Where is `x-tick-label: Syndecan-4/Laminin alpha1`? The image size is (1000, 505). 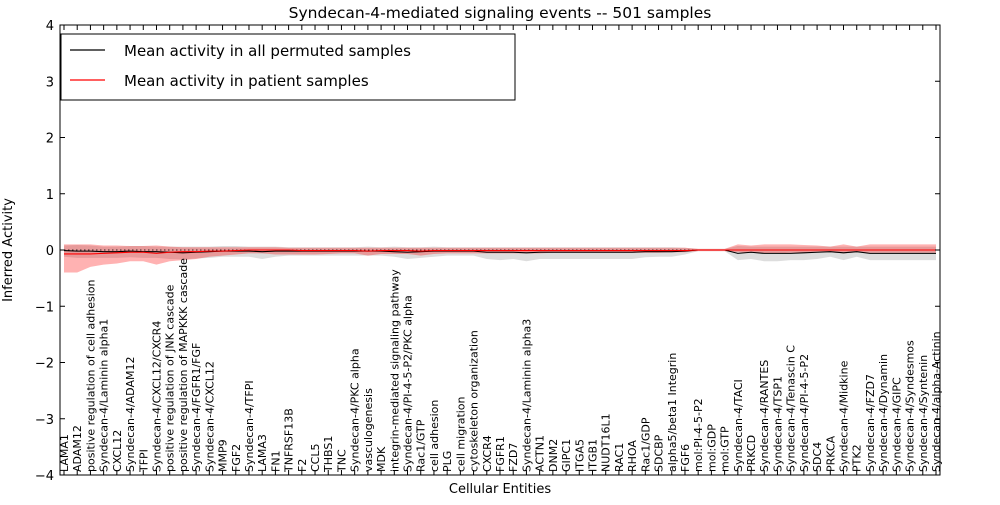
x-tick-label: Syndecan-4/Laminin alpha1 is located at coordinates (104, 395).